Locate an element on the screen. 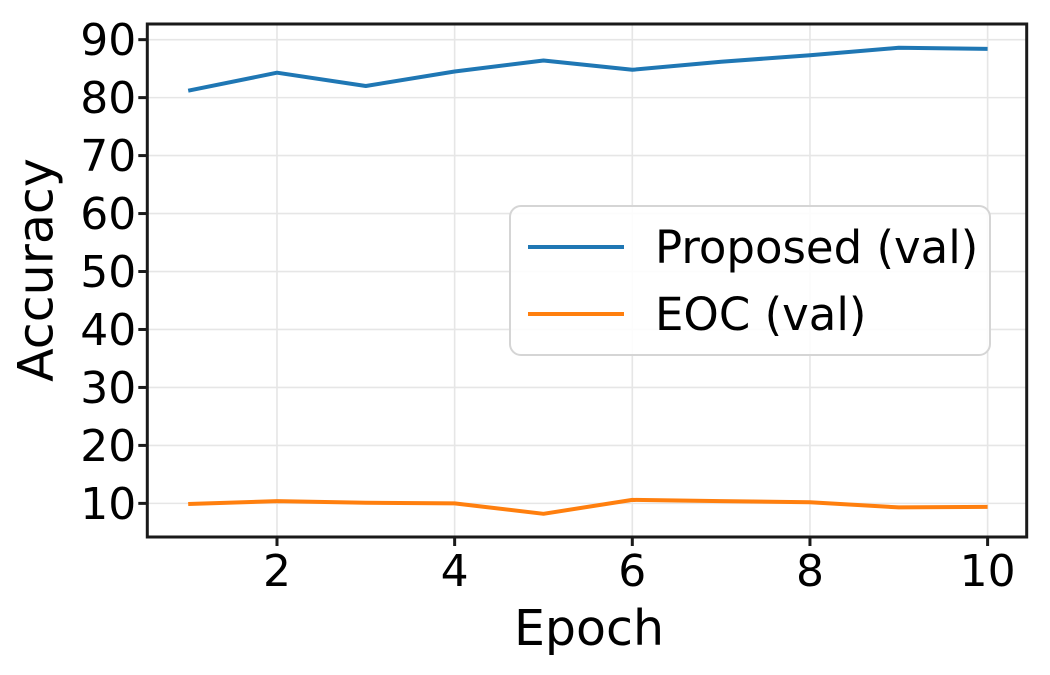 The image size is (1050, 675). proposed-line-sample is located at coordinates (576, 247).